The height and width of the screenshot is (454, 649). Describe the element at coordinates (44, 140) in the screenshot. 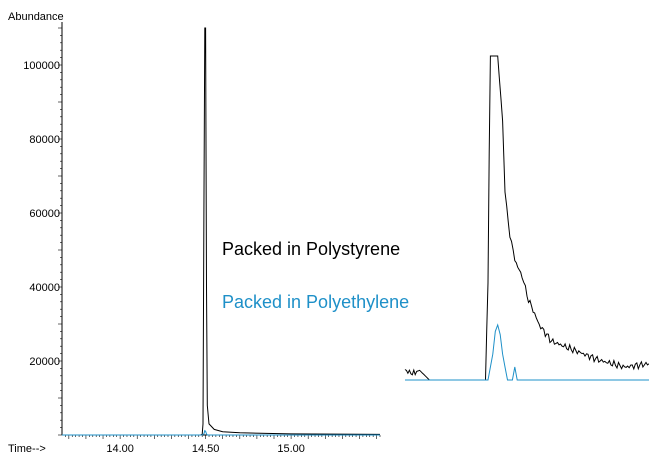

I see `y-tick-label: 80000` at that location.